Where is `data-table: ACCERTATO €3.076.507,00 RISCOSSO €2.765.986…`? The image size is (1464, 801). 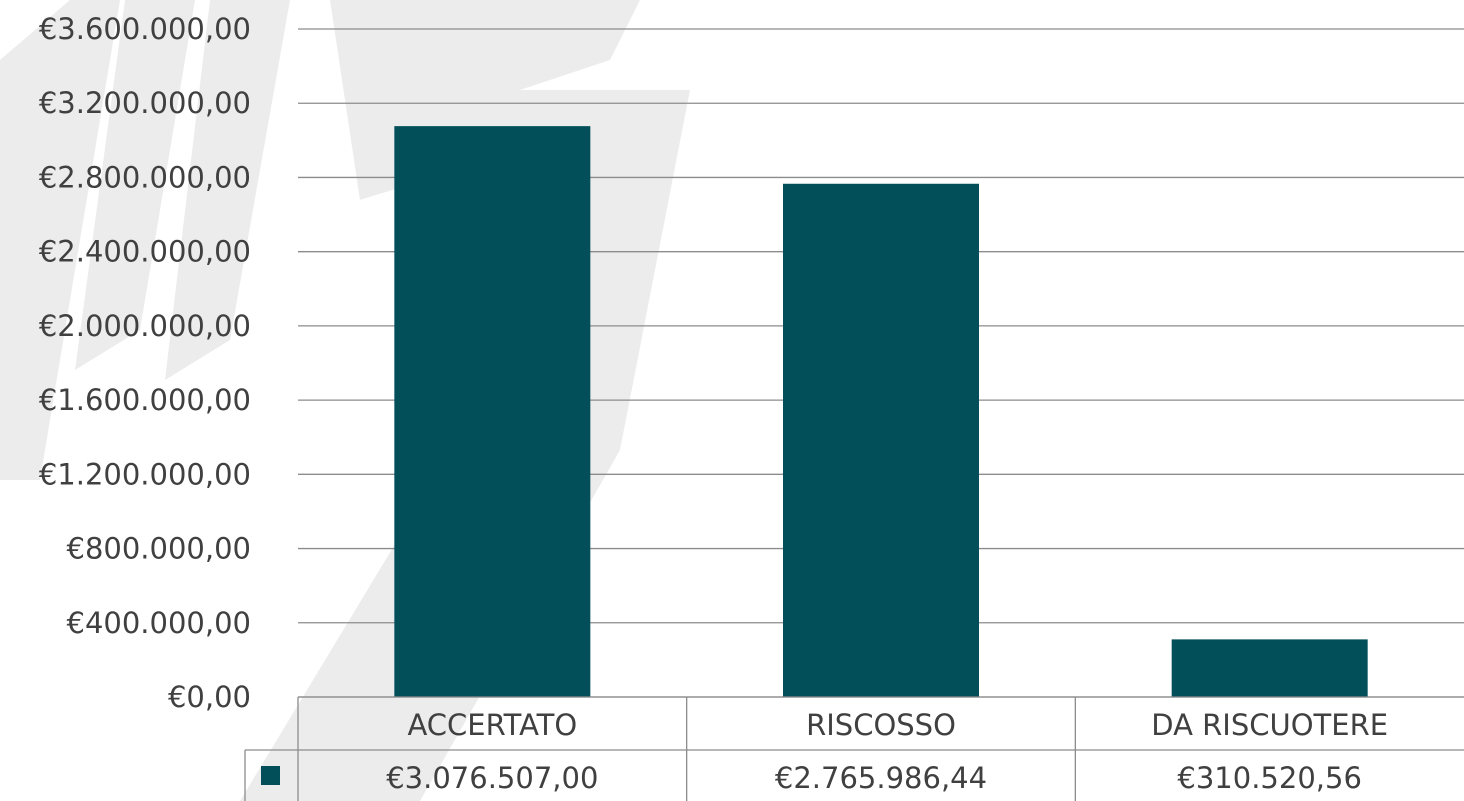
data-table: ACCERTATO €3.076.507,00 RISCOSSO €2.765.986… is located at coordinates (854, 748).